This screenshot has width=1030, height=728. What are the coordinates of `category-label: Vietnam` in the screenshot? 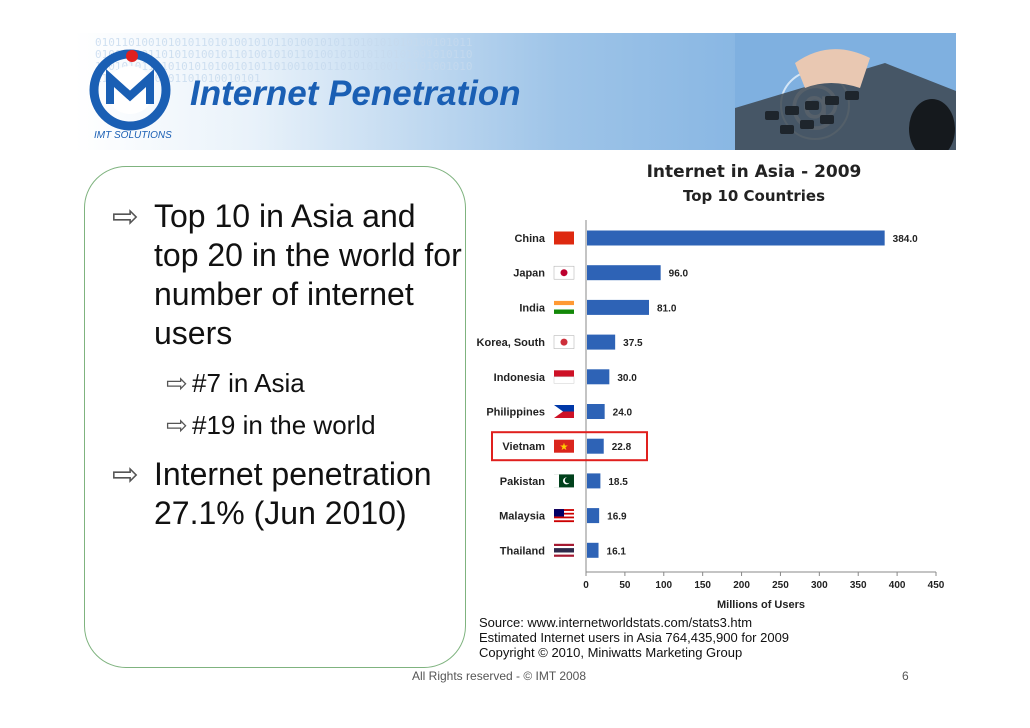 It's located at (523, 447).